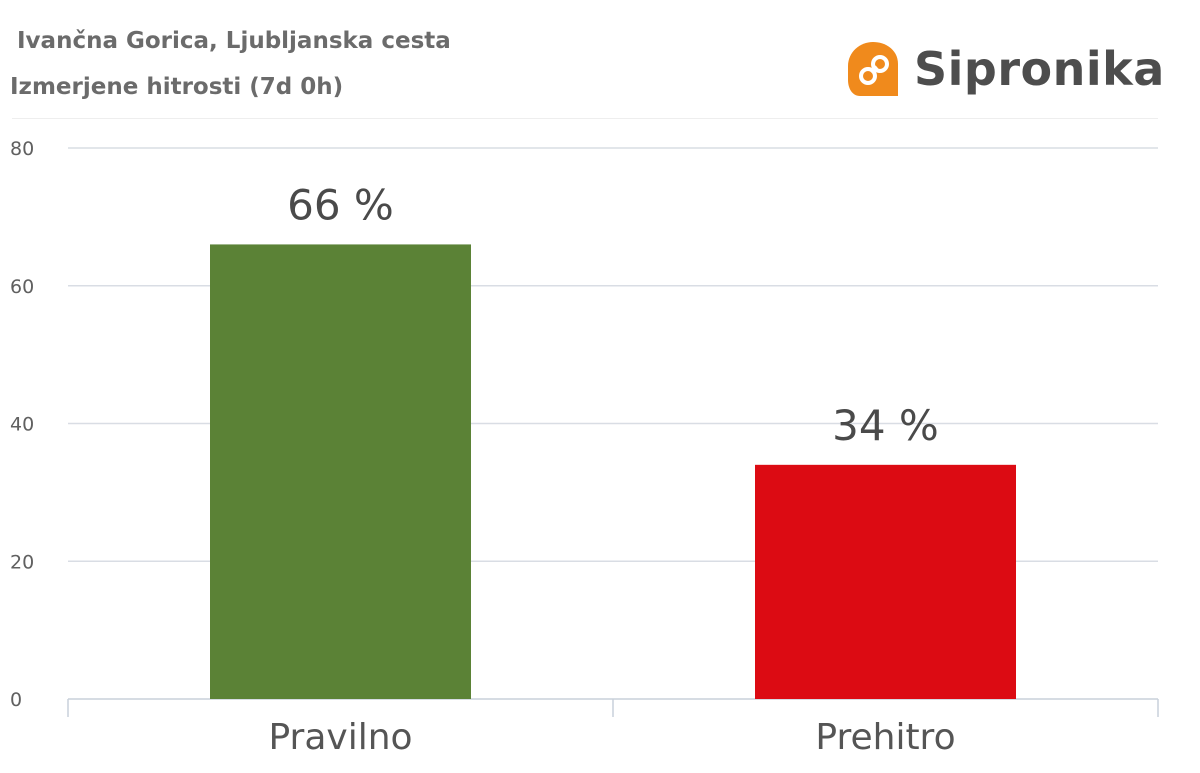 The width and height of the screenshot is (1200, 773). What do you see at coordinates (885, 737) in the screenshot?
I see `x-tick-label: Prehitro` at bounding box center [885, 737].